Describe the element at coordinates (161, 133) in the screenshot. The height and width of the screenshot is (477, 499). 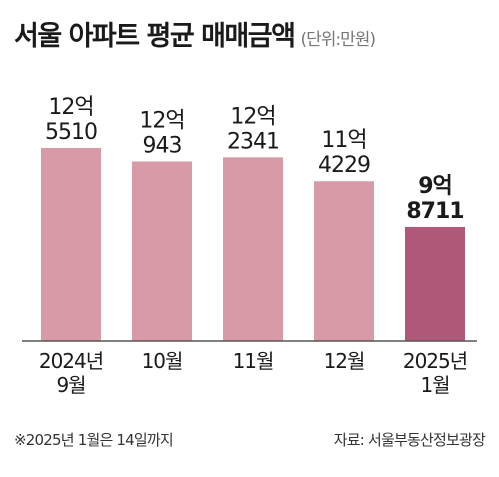
I see `value-label-2: 12억 943` at that location.